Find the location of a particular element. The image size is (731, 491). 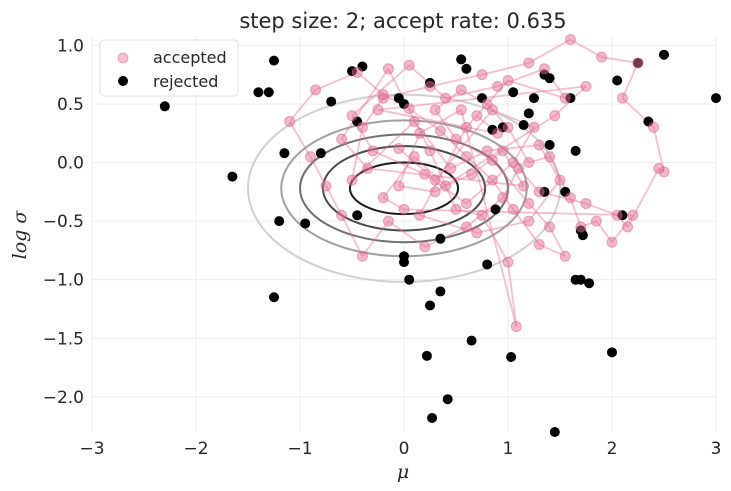

x-tick-label: −1 is located at coordinates (299, 449).